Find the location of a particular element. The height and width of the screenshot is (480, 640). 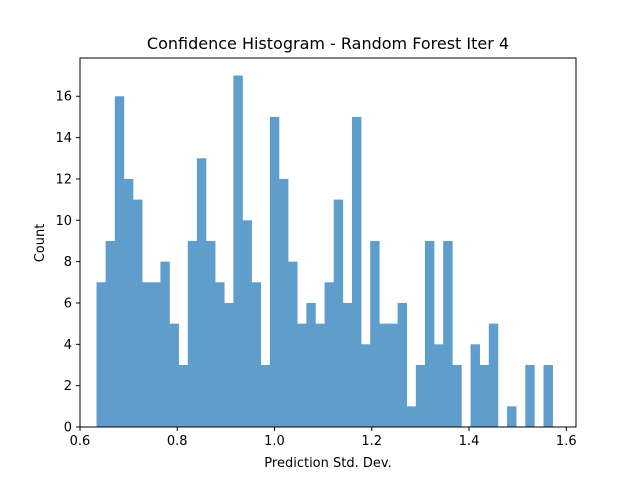

x-axis-label: Prediction Std. Dev. is located at coordinates (327, 463).